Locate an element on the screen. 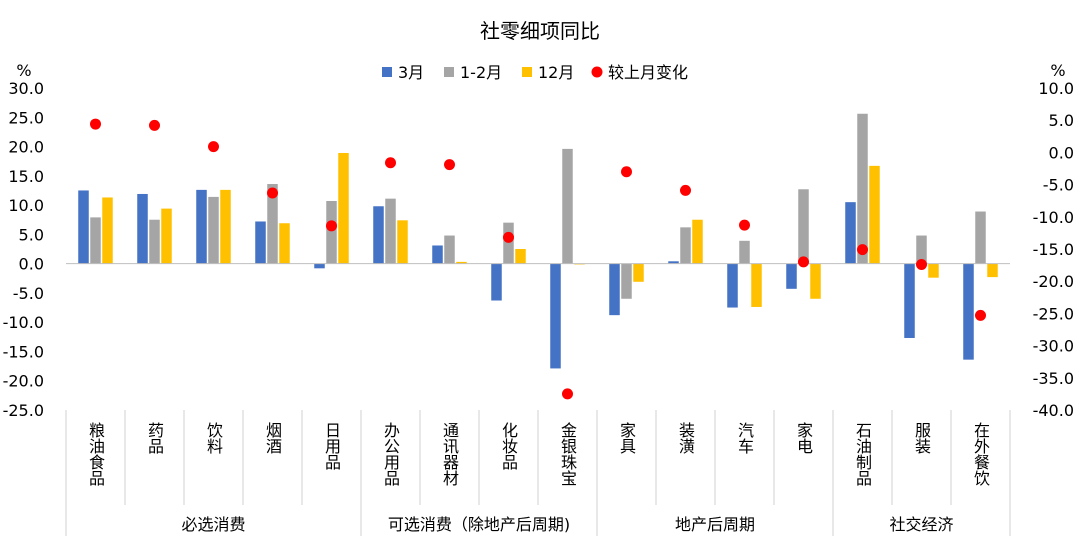 The image size is (1080, 540). legend-label: 3月 is located at coordinates (411, 72).